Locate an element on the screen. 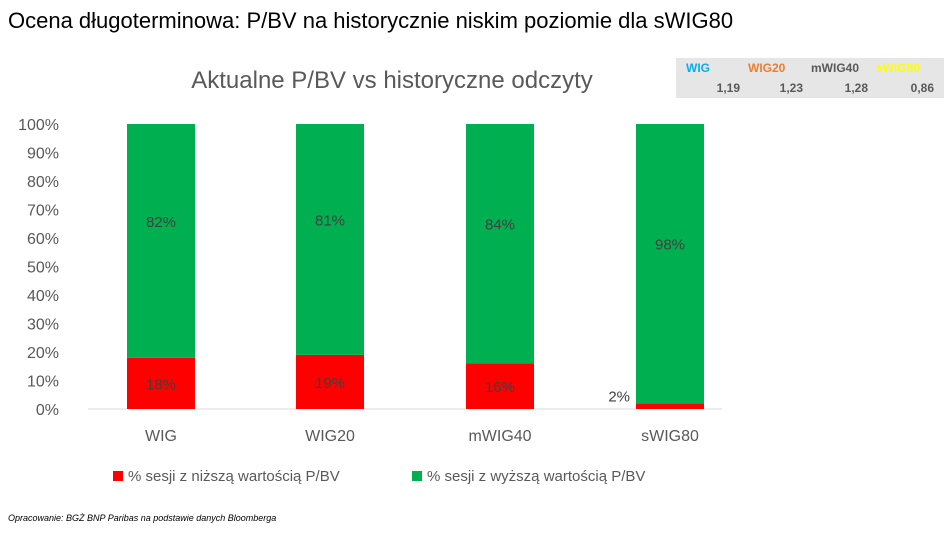 Image resolution: width=948 pixels, height=533 pixels. pbv-table-header-row: WIG WIG20 mWIG40 sWIG80 is located at coordinates (810, 68).